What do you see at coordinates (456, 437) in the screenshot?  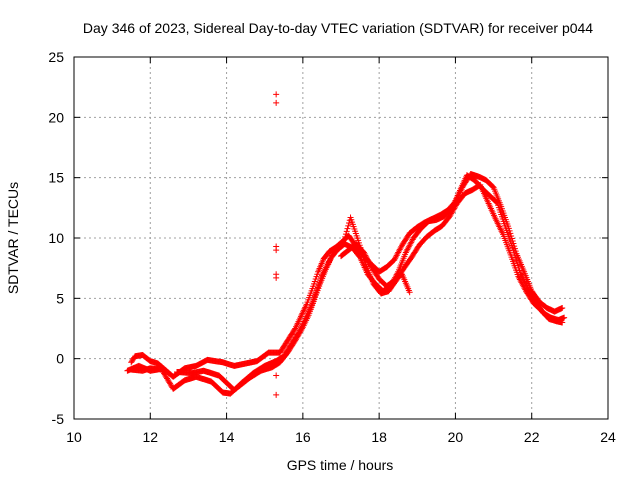 I see `x-tick-label: 20` at bounding box center [456, 437].